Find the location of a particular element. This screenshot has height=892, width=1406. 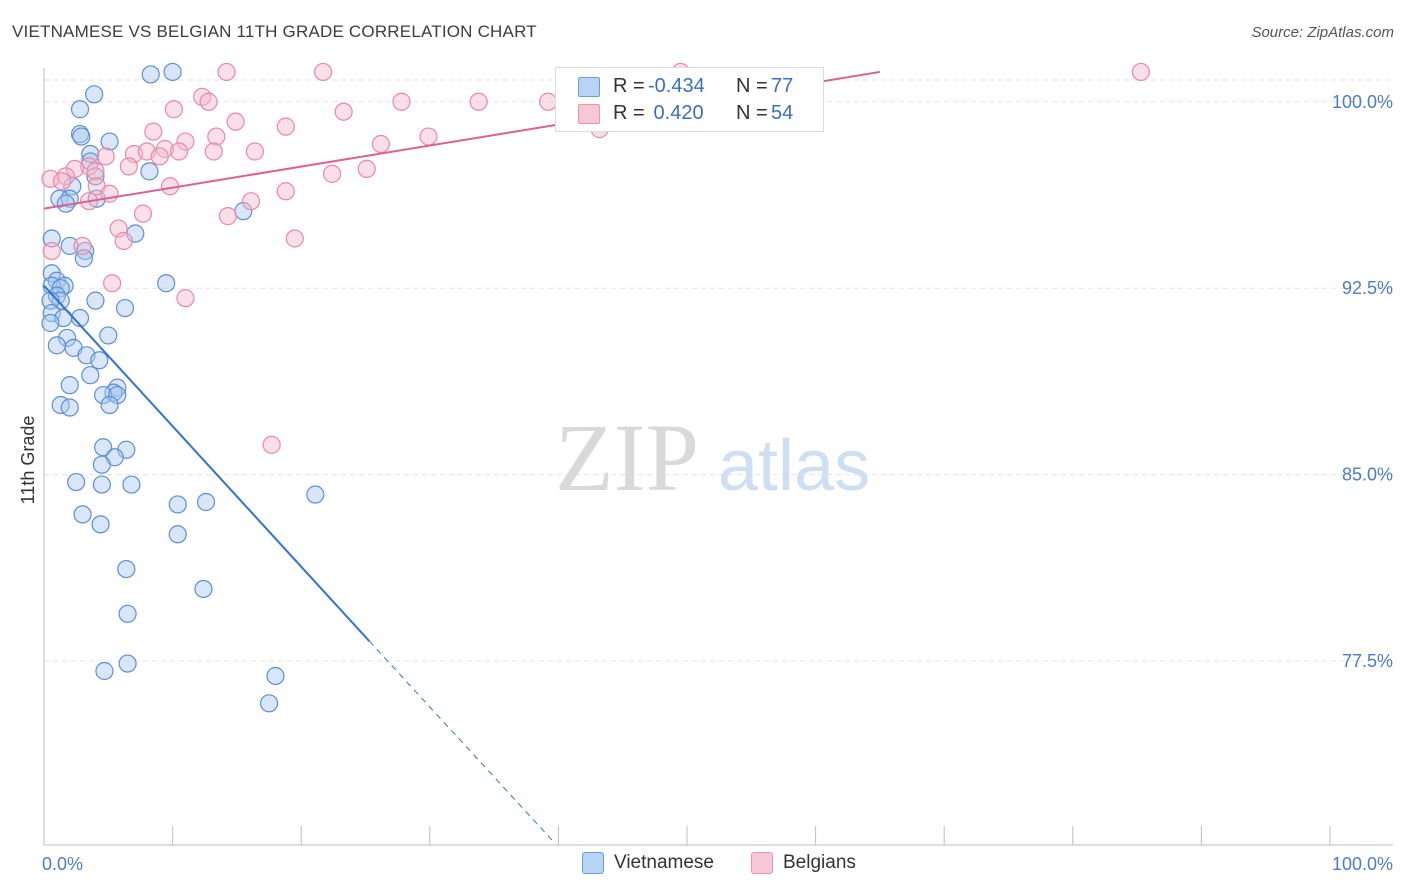

vietnamese-points is located at coordinates (183, 387).